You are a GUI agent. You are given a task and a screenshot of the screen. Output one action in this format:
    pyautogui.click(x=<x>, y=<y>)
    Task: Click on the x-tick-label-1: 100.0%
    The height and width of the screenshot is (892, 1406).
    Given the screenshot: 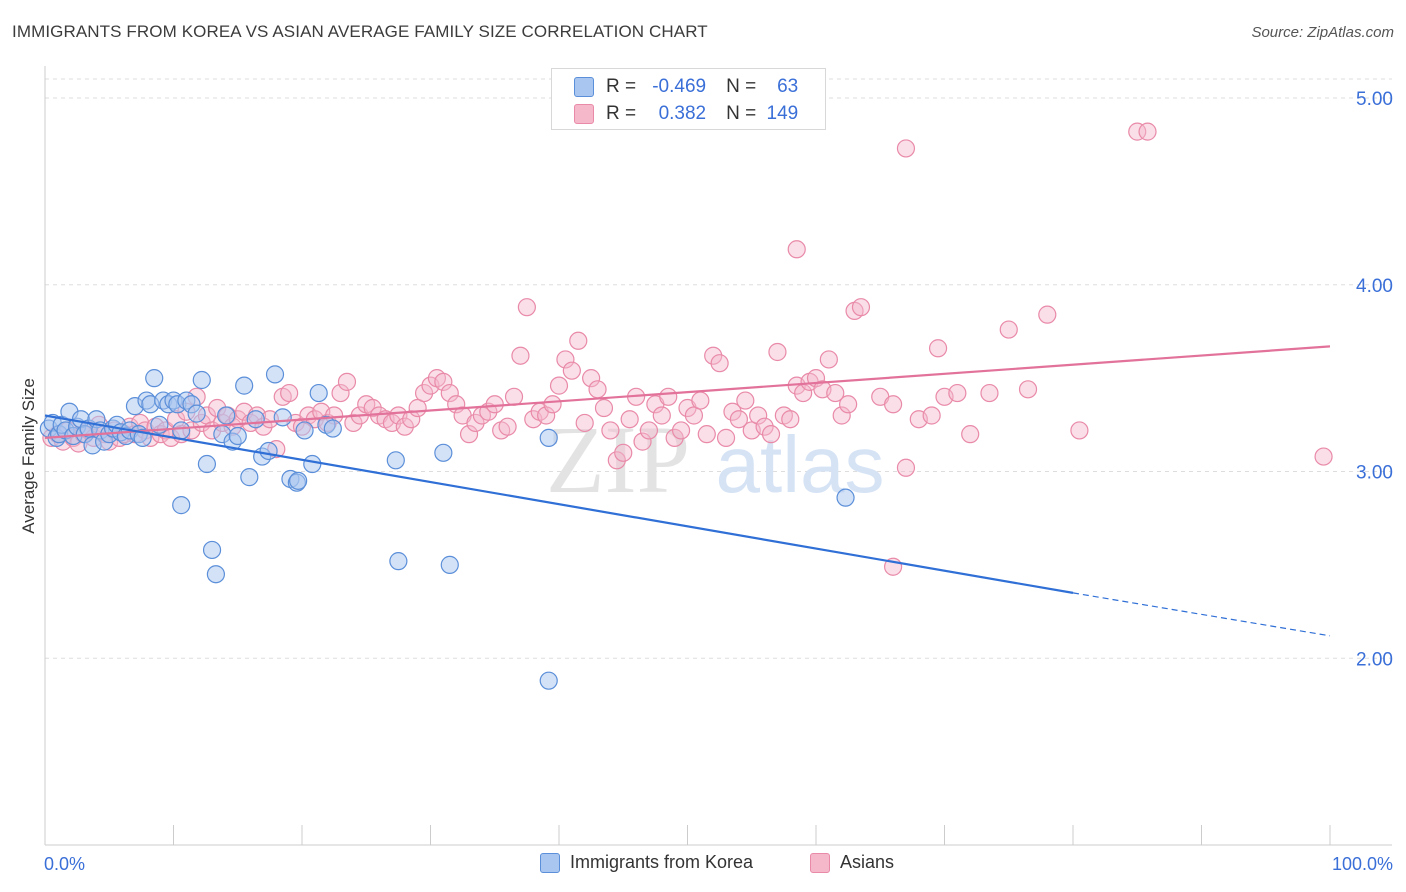 What is the action you would take?
    pyautogui.click(x=1362, y=864)
    